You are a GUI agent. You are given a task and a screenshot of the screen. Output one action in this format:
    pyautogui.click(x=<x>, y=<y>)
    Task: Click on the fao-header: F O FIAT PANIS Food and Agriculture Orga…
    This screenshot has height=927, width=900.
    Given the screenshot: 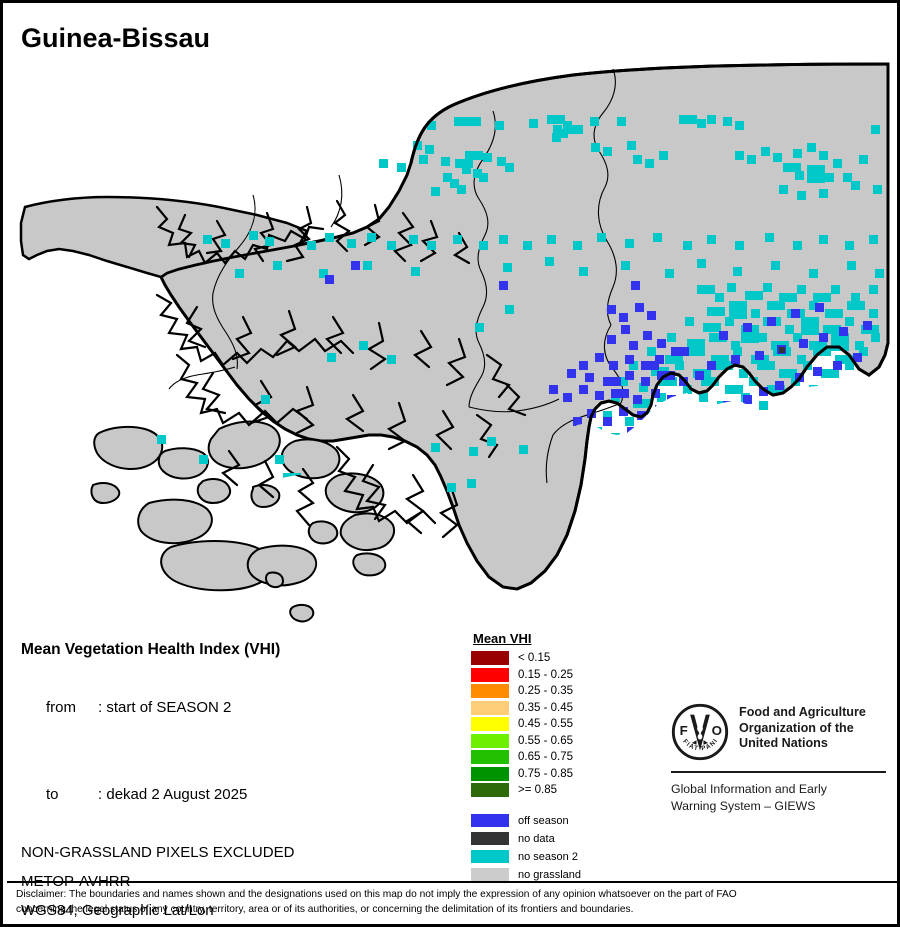 What is the action you would take?
    pyautogui.click(x=778, y=732)
    